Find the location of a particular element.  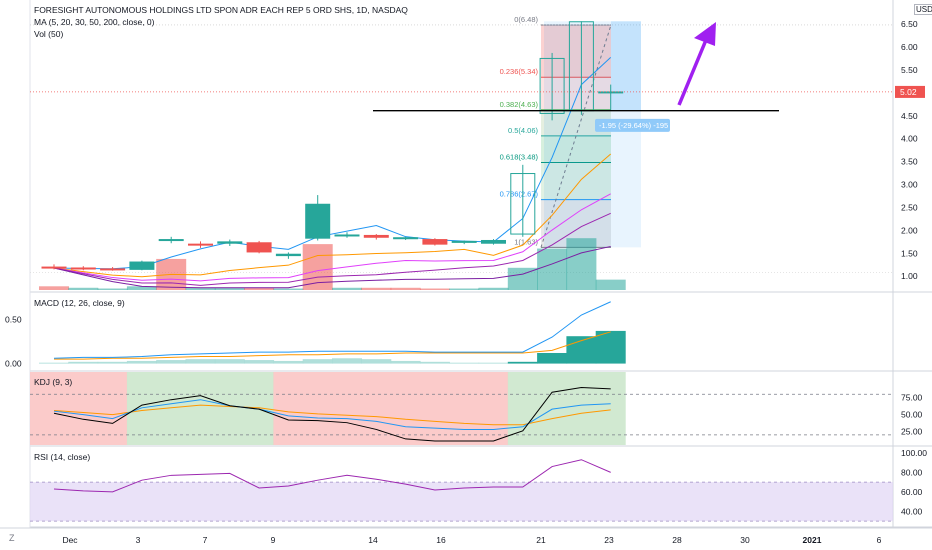

fib-level-label: 0.236(5.34) is located at coordinates (519, 71).